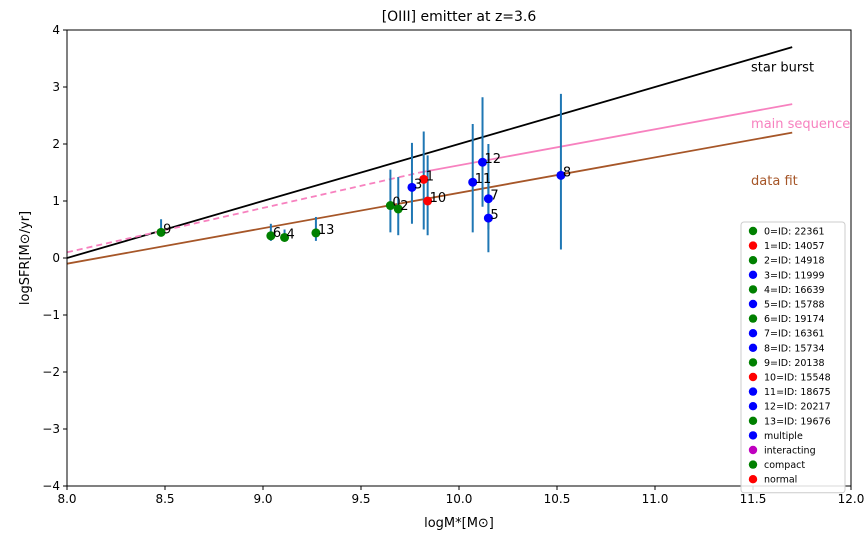 The image size is (868, 533). What do you see at coordinates (567, 172) in the screenshot?
I see `point-label-8: 8` at bounding box center [567, 172].